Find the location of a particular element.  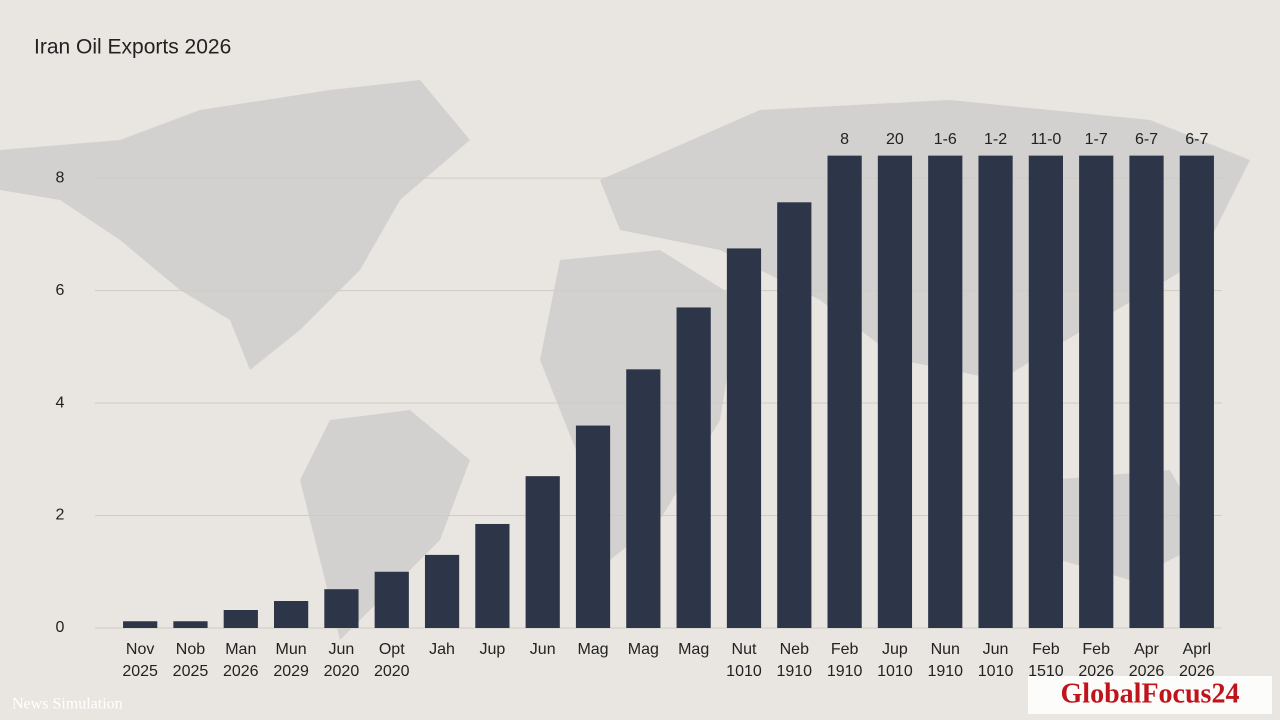

x-tick-label: Nut 1010 is located at coordinates (744, 660).